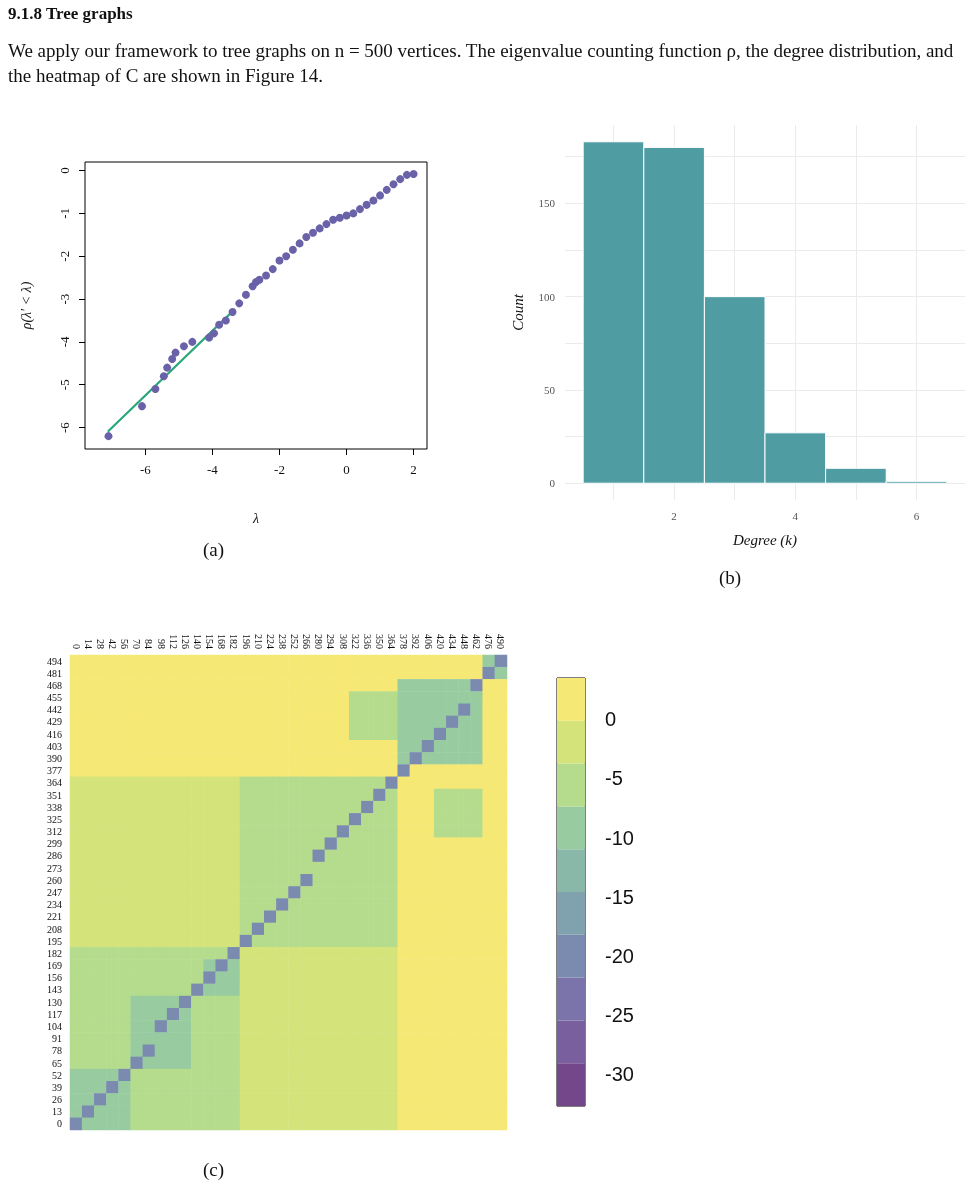 The height and width of the screenshot is (1190, 972). I want to click on y-tick-label: 65, so click(57, 1063).